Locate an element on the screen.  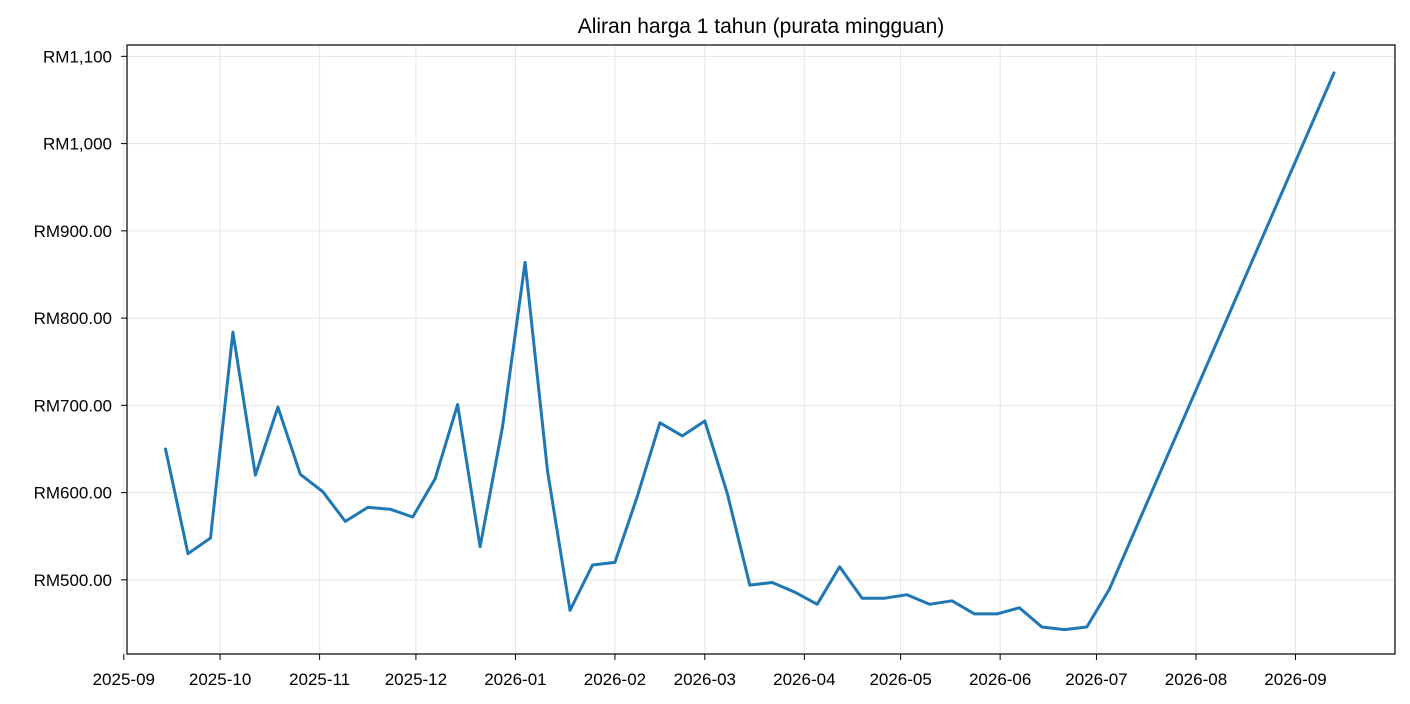
x-tick-label: 2026-03 is located at coordinates (705, 679).